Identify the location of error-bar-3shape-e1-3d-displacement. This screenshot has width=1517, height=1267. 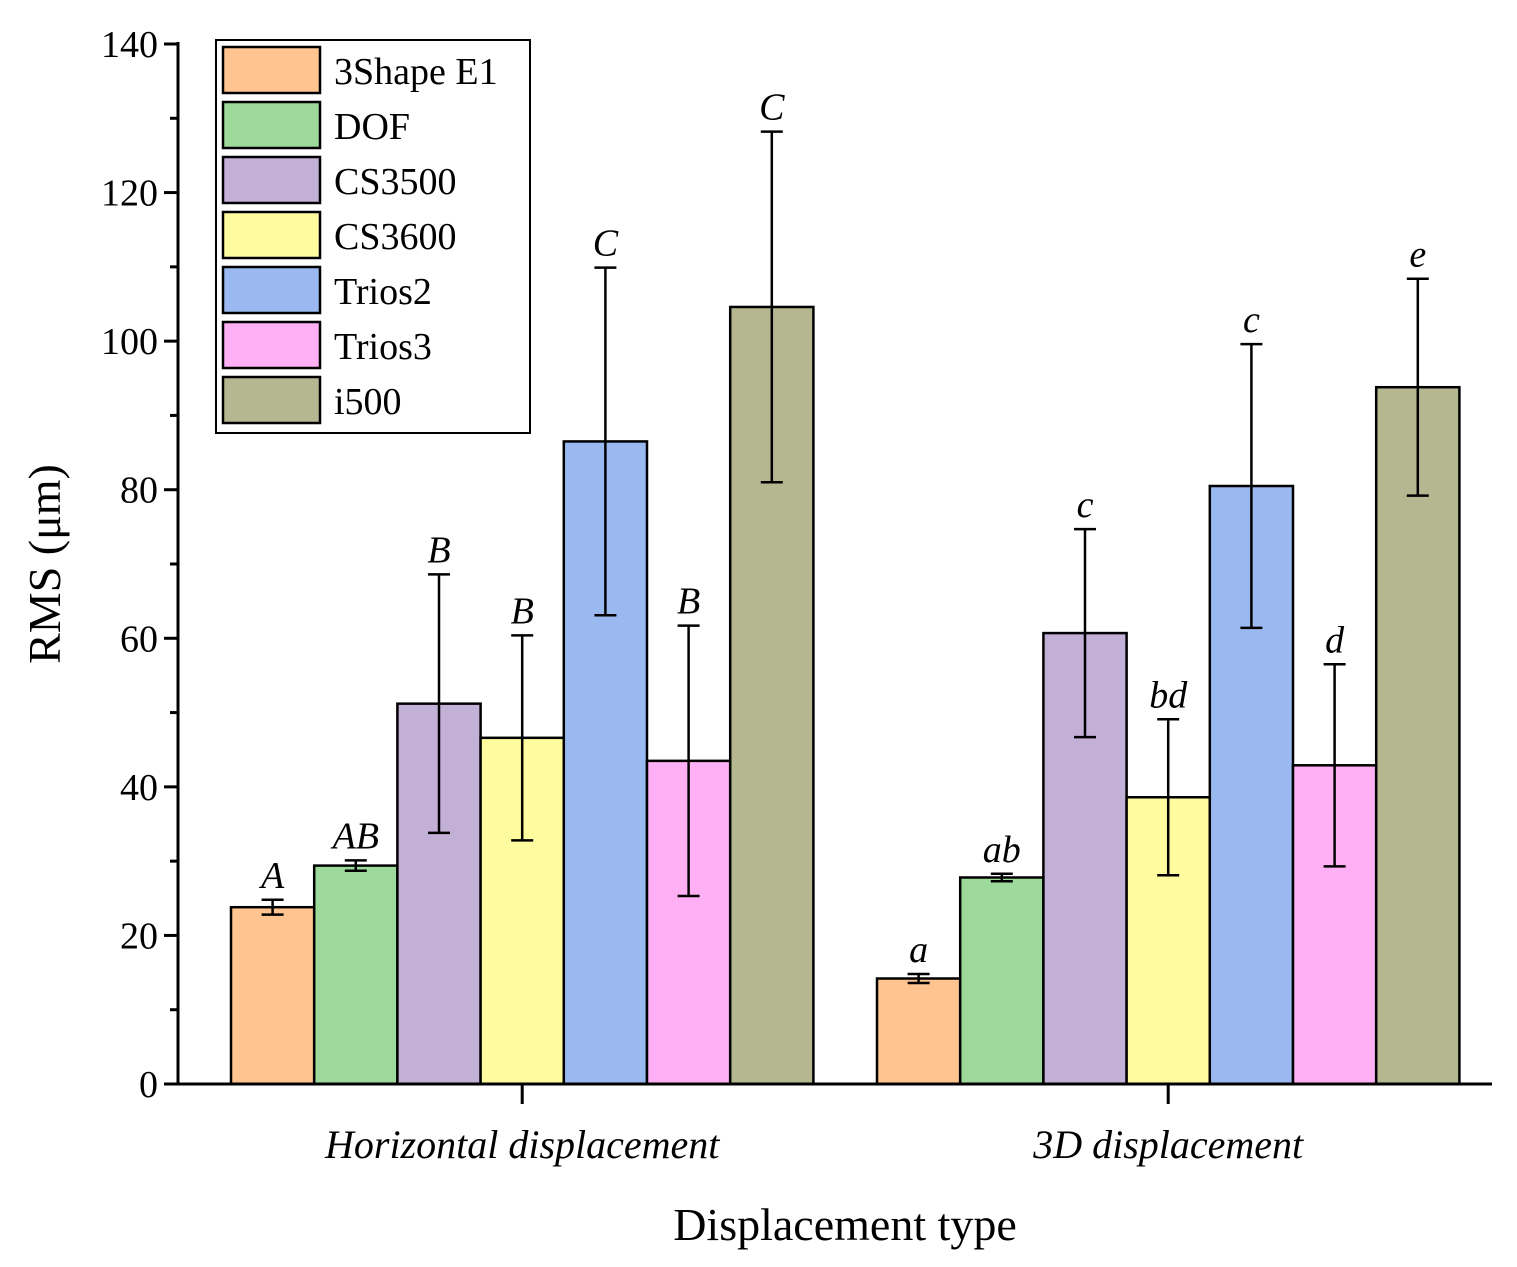
(918, 978).